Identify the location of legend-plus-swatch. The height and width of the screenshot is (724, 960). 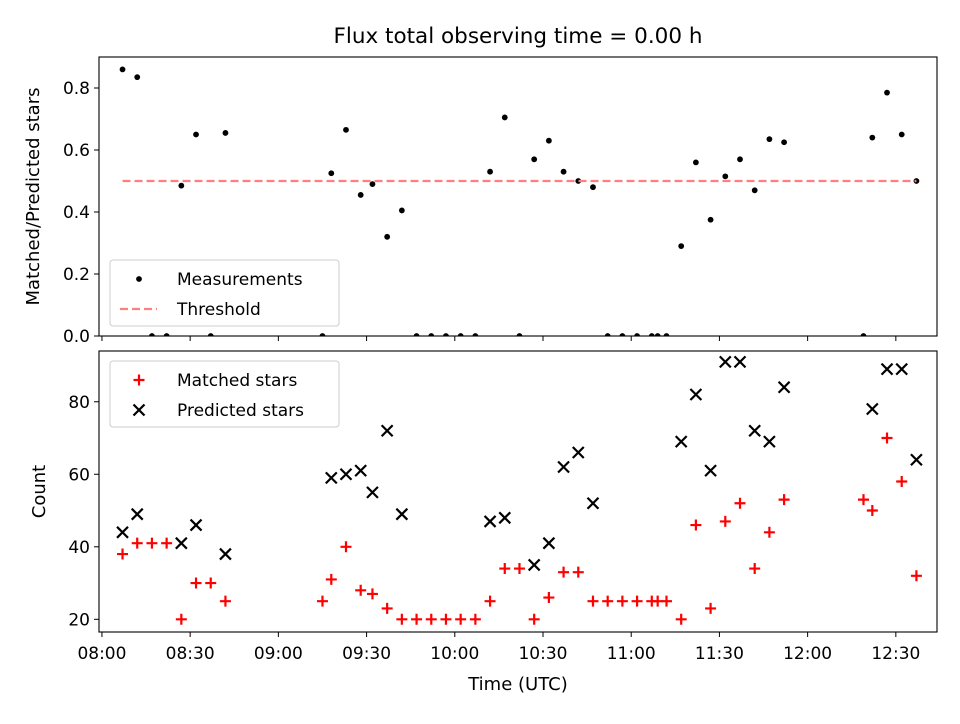
(139, 380).